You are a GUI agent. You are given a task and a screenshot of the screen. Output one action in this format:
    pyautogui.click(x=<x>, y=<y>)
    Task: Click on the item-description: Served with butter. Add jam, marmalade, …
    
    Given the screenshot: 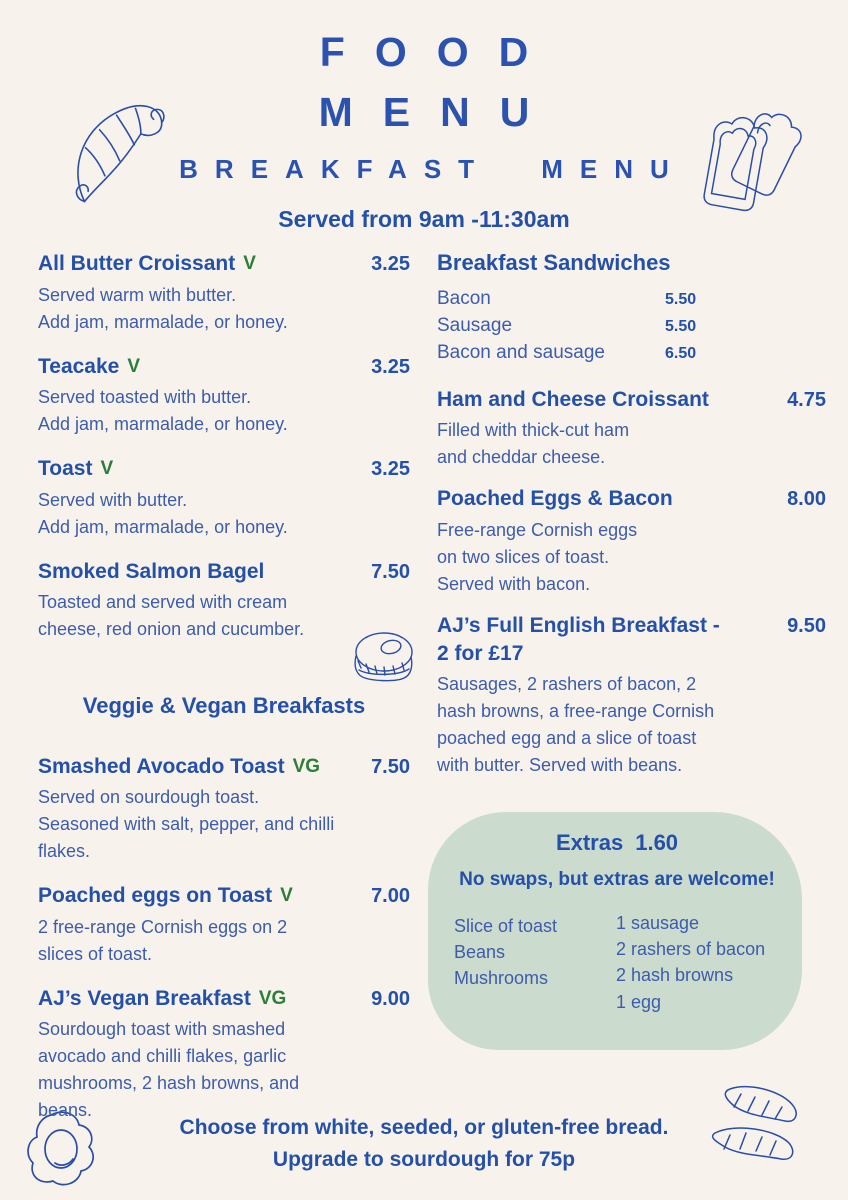 What is the action you would take?
    pyautogui.click(x=163, y=513)
    